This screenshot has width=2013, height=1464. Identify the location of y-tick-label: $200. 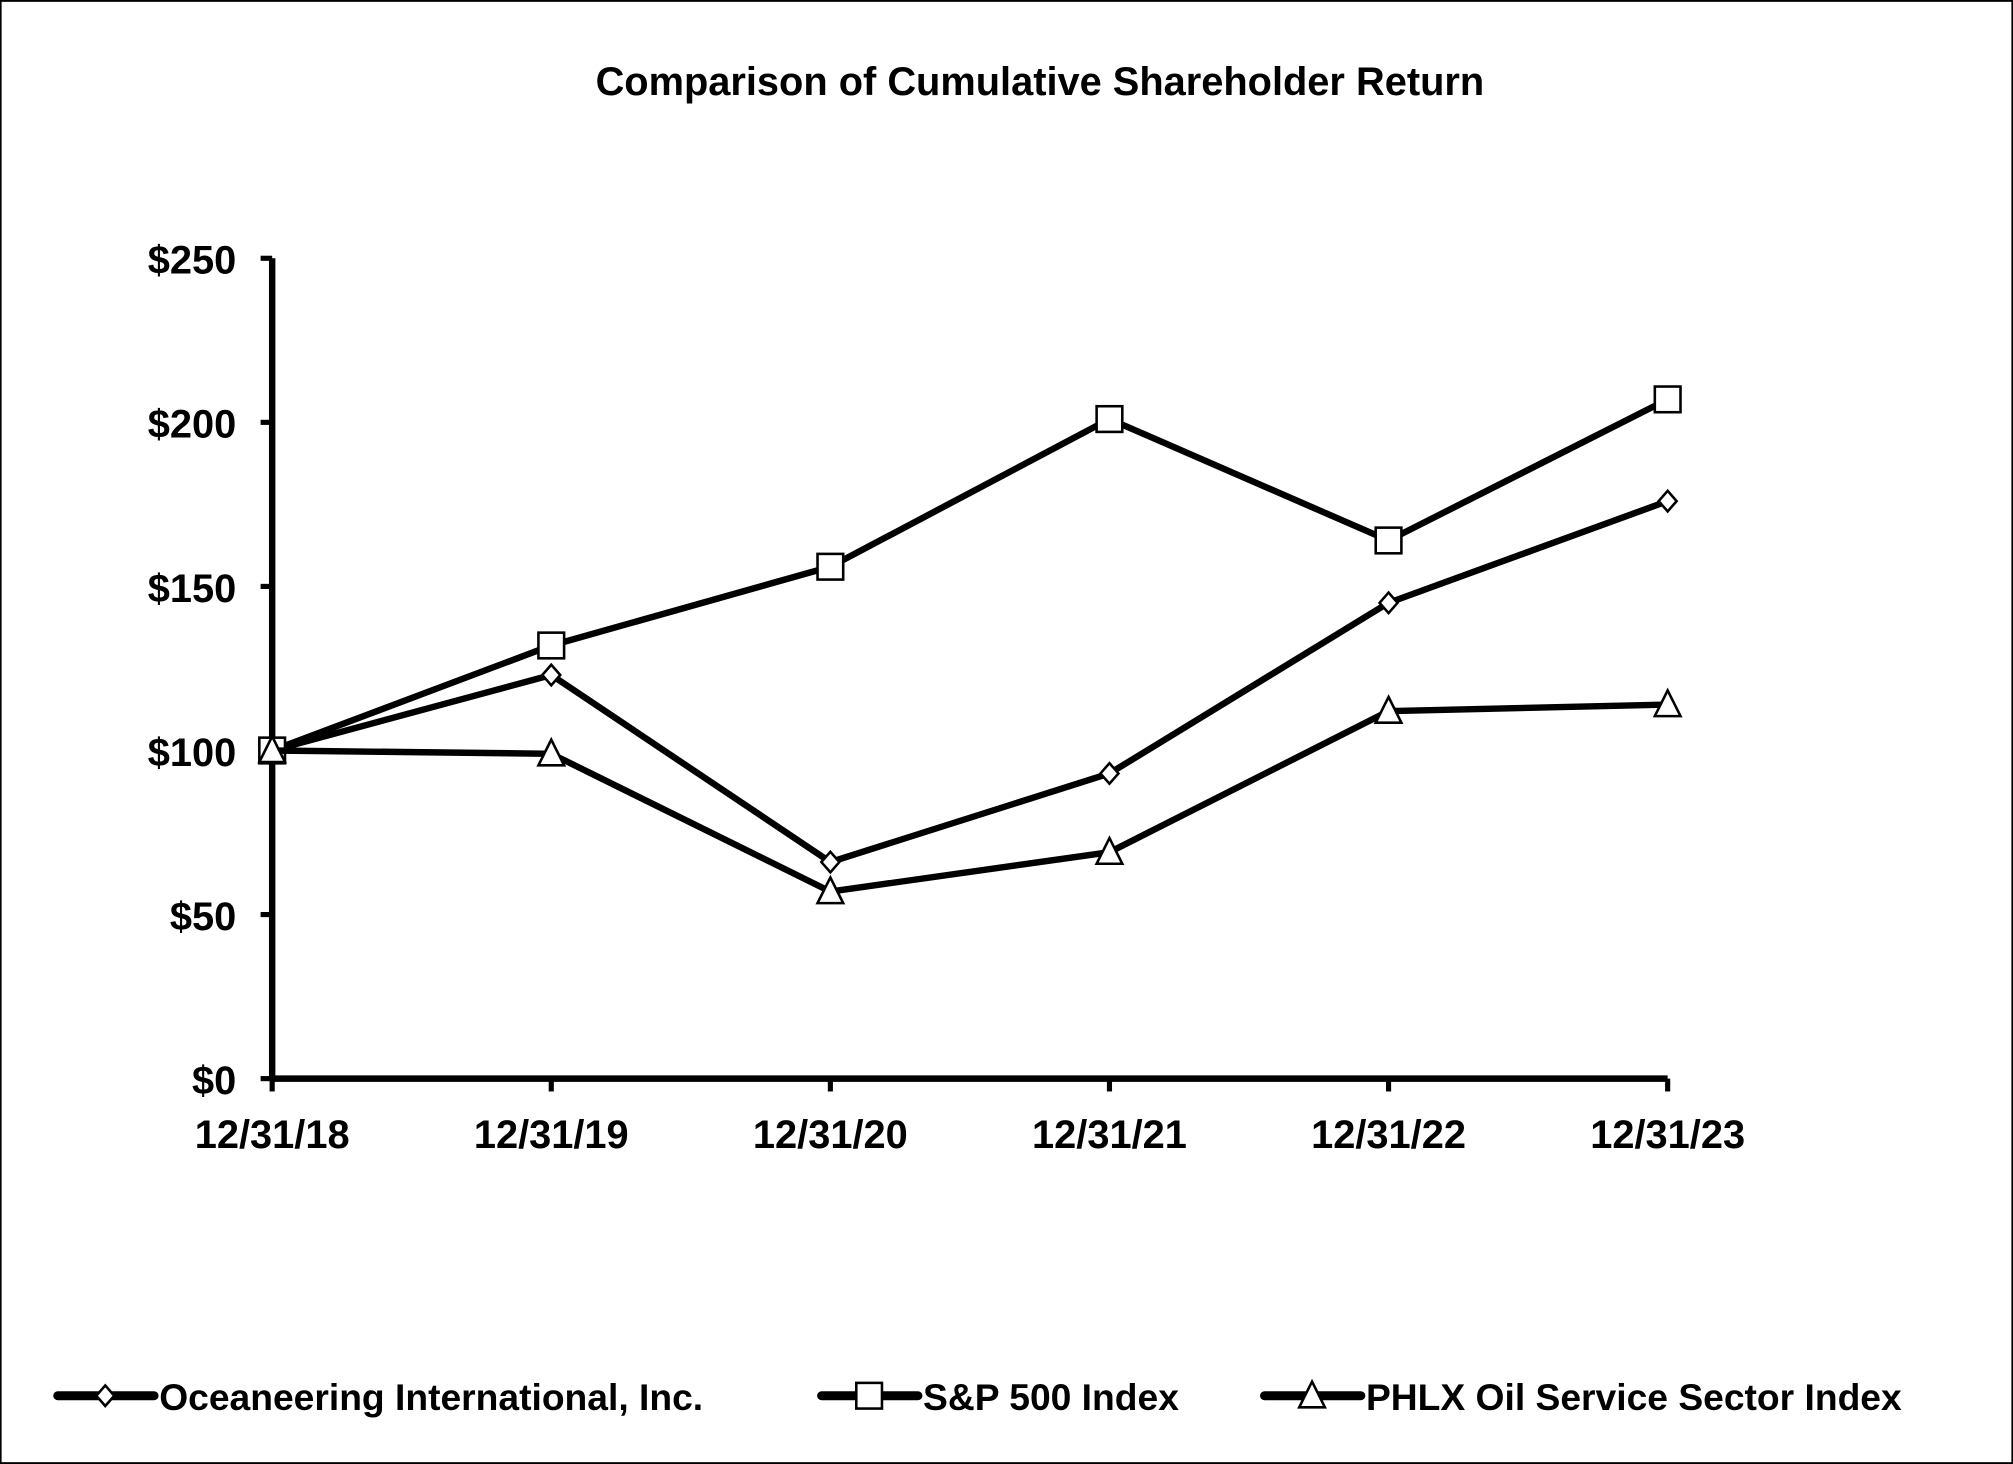
(192, 425).